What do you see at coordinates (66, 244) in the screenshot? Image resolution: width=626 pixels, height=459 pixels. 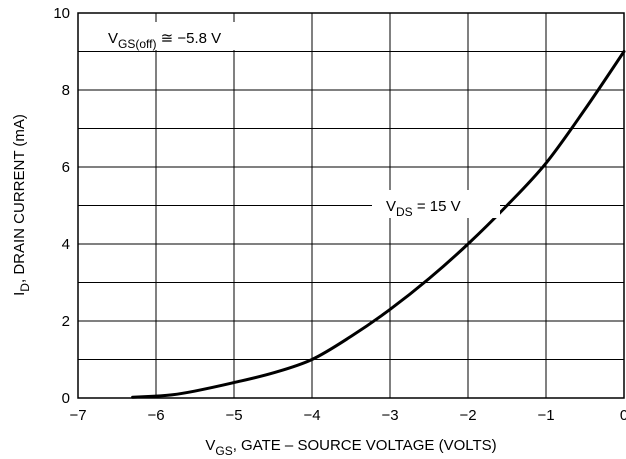 I see `y-tick-label: 4` at bounding box center [66, 244].